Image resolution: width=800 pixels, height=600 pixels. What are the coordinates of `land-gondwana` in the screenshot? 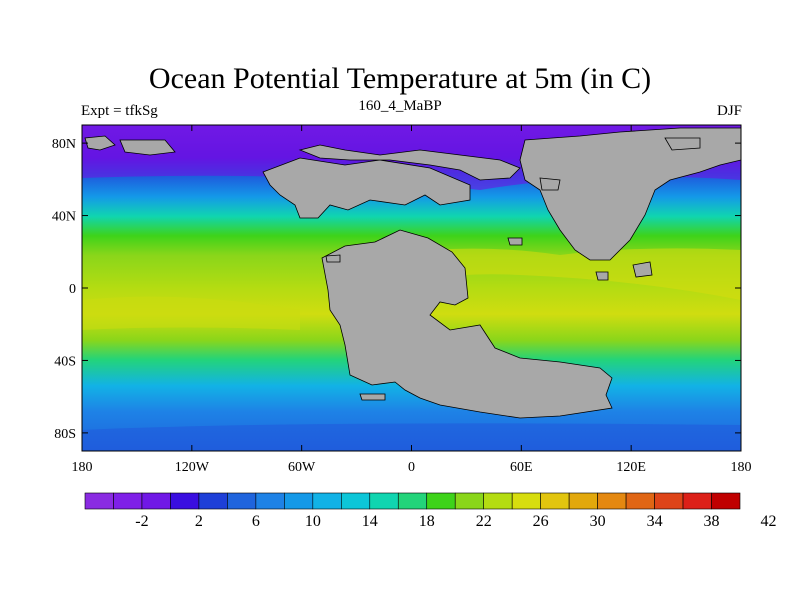 It's located at (467, 324).